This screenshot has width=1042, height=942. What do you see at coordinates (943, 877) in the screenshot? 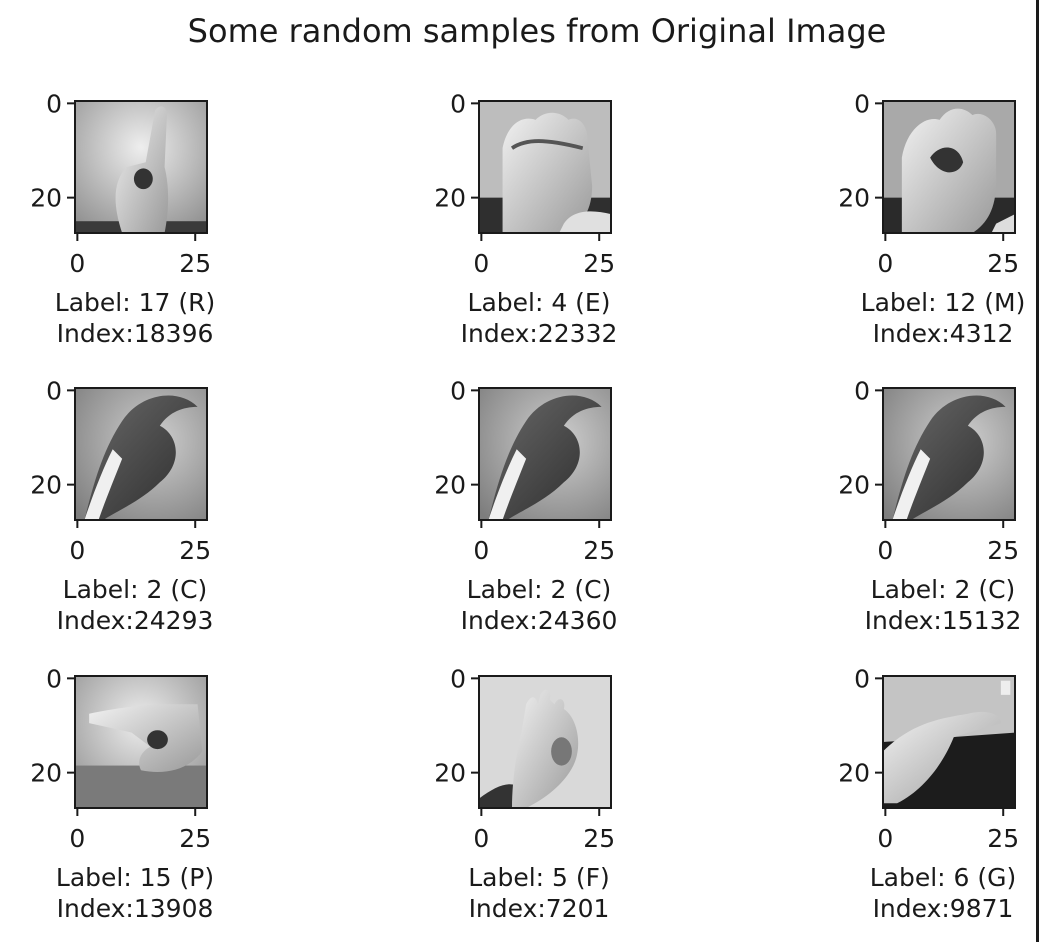
I see `label-caption: Label: 6 (G)` at bounding box center [943, 877].